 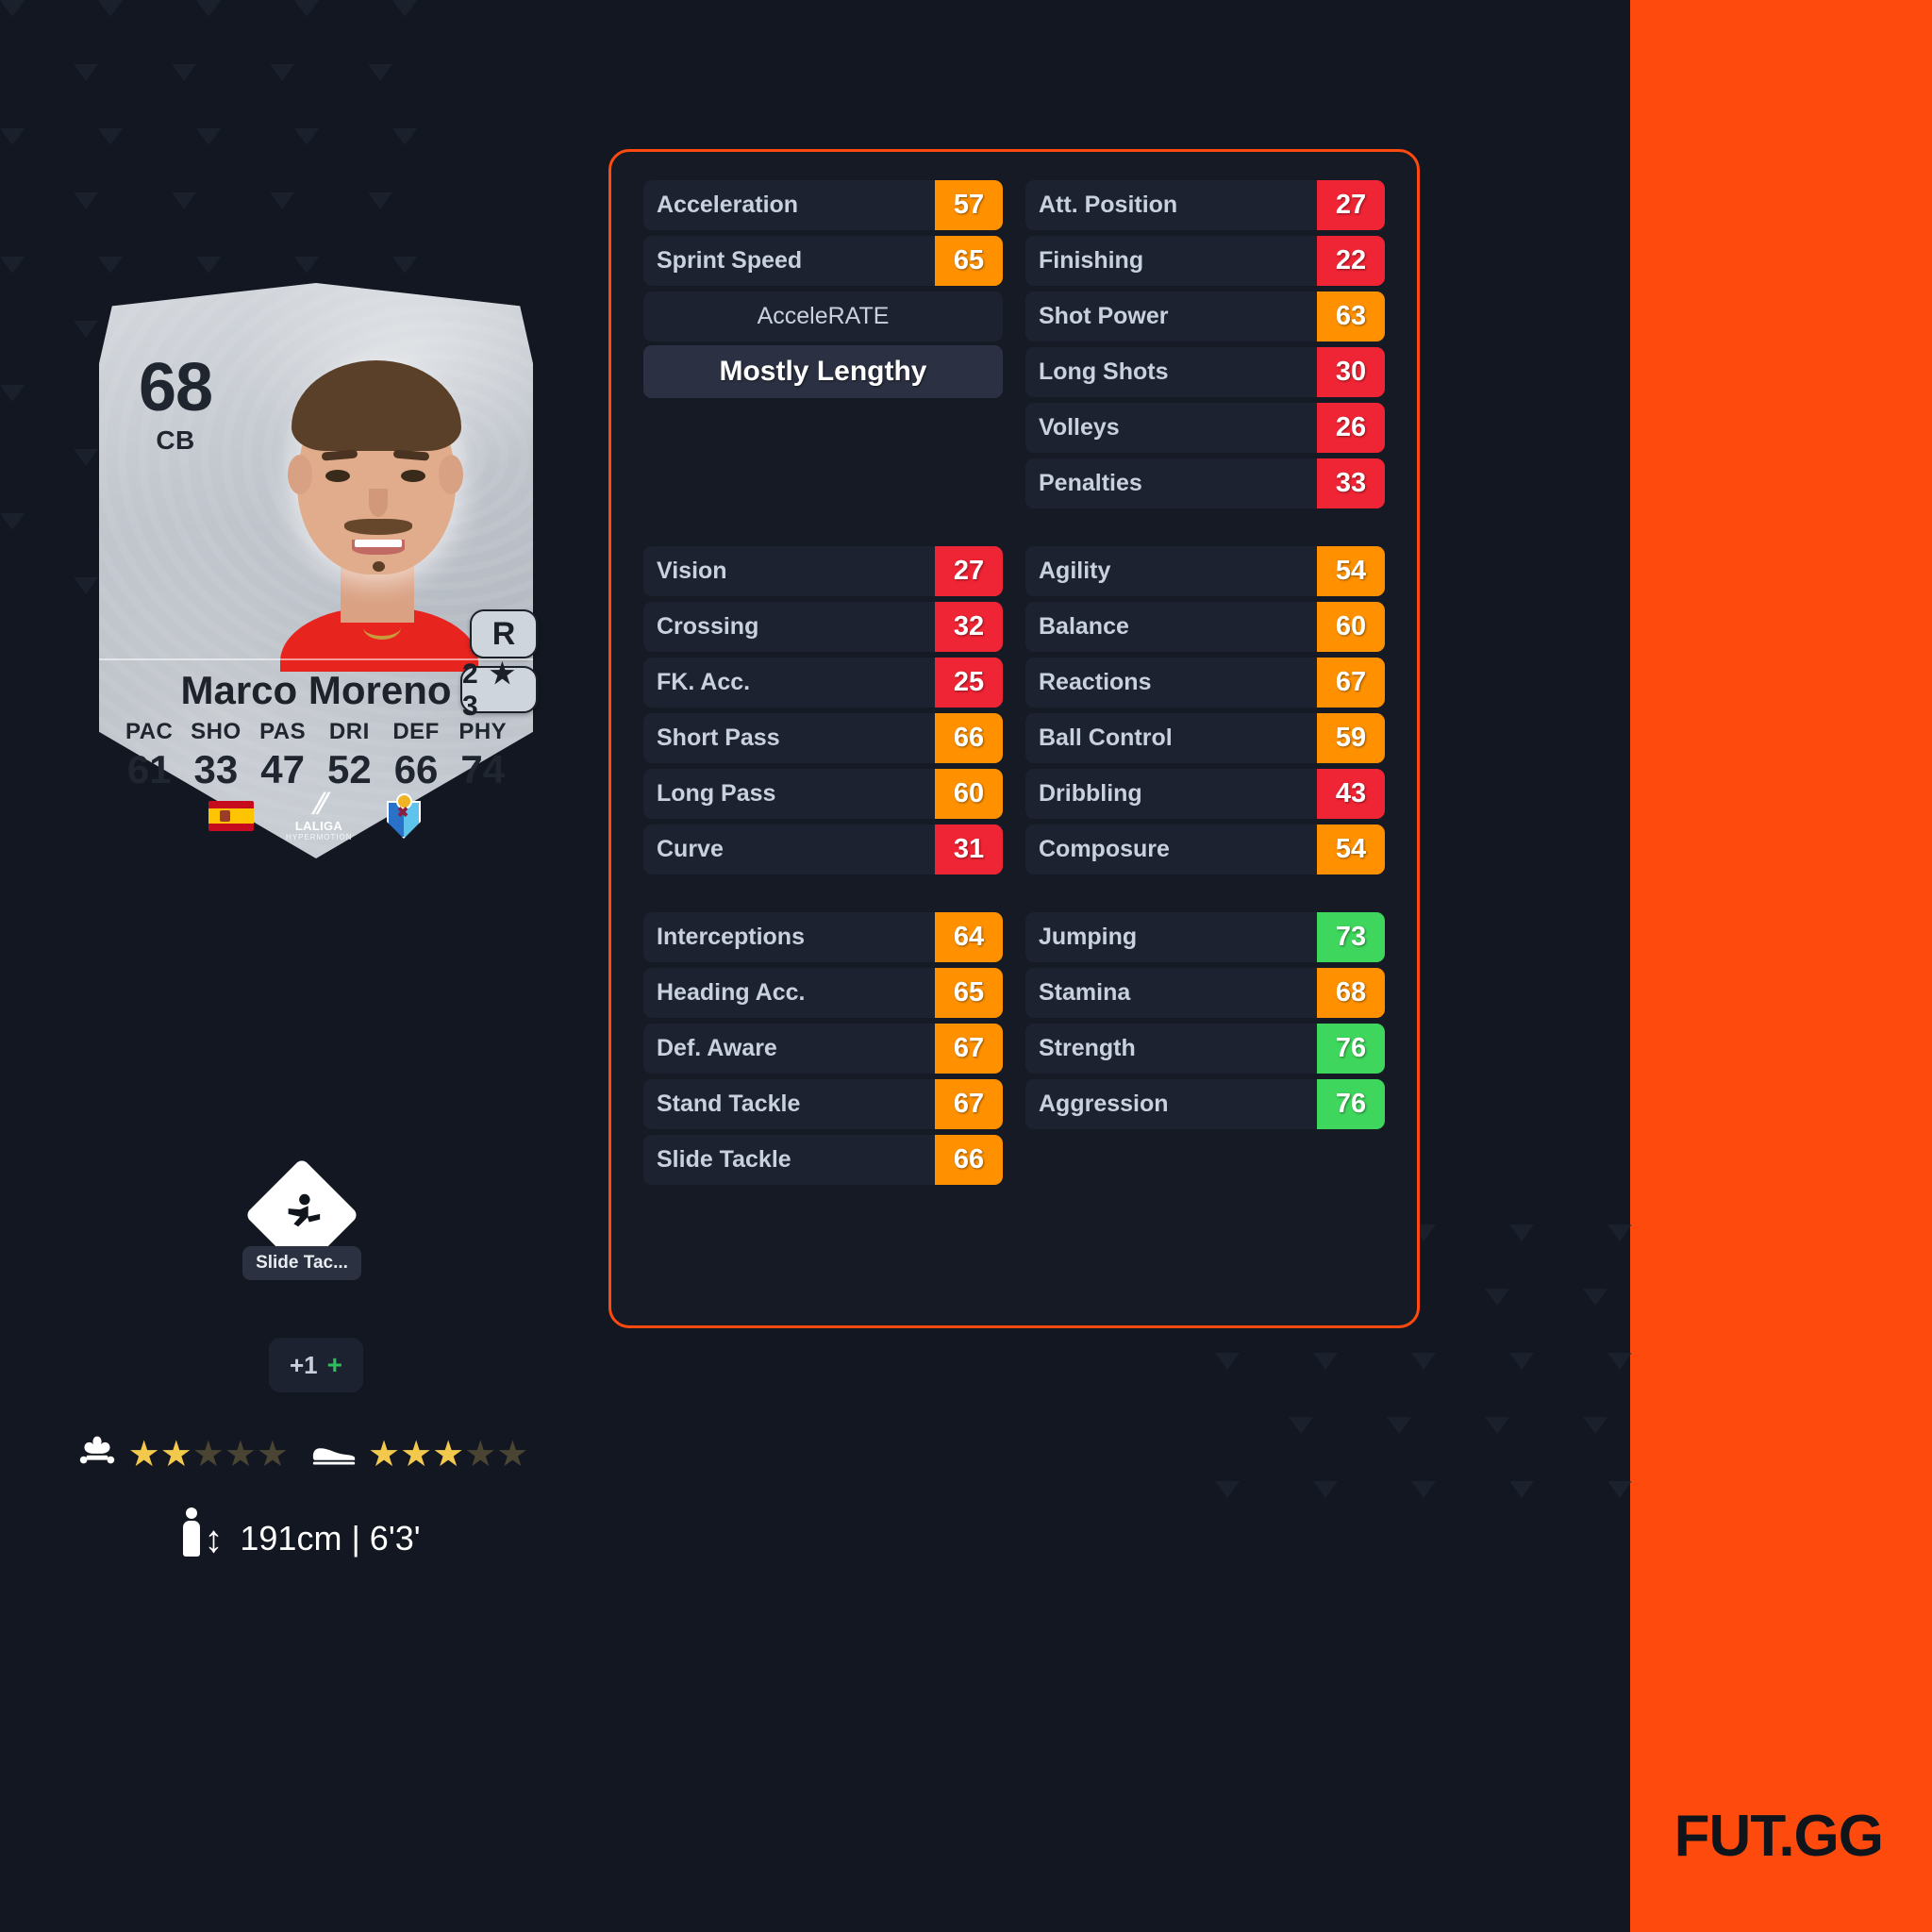 I want to click on stat-row: Acceleration 57, so click(x=823, y=205).